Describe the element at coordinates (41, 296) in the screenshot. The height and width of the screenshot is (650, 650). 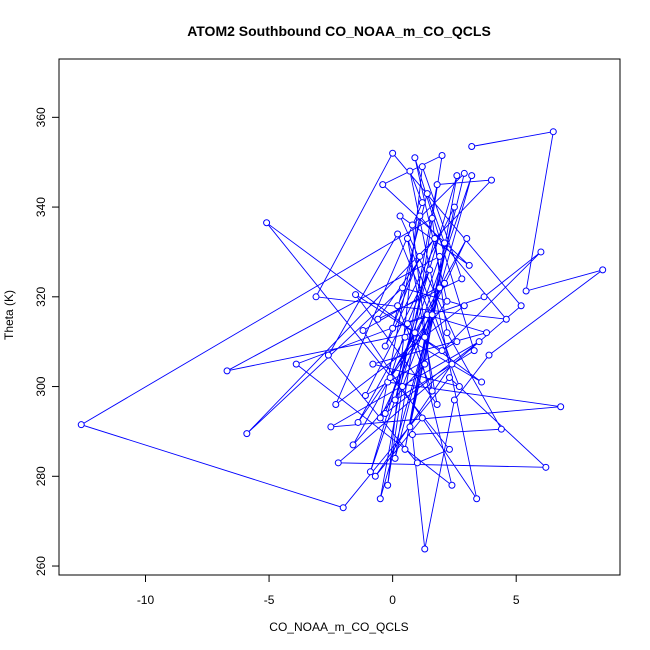
I see `y-tick-label: 320` at that location.